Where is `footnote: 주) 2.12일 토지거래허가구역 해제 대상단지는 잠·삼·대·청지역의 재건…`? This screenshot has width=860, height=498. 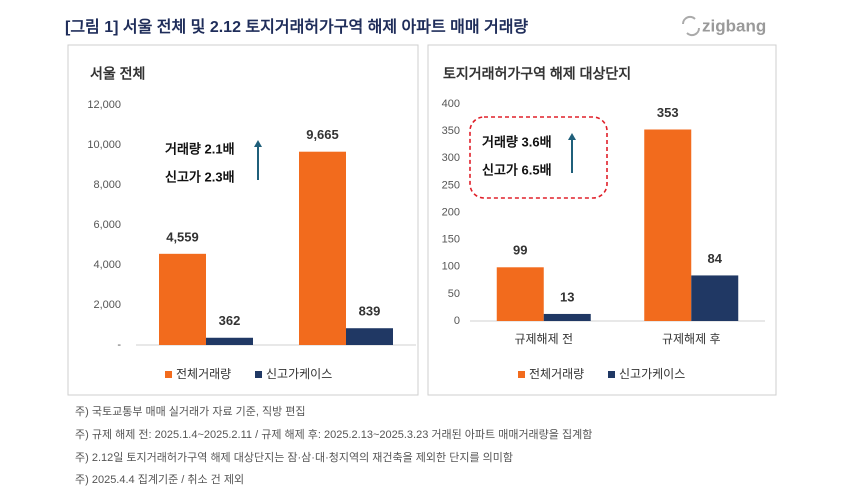 footnote: 주) 2.12일 토지거래허가구역 해제 대상단지는 잠·삼·대·청지역의 재건… is located at coordinates (294, 457).